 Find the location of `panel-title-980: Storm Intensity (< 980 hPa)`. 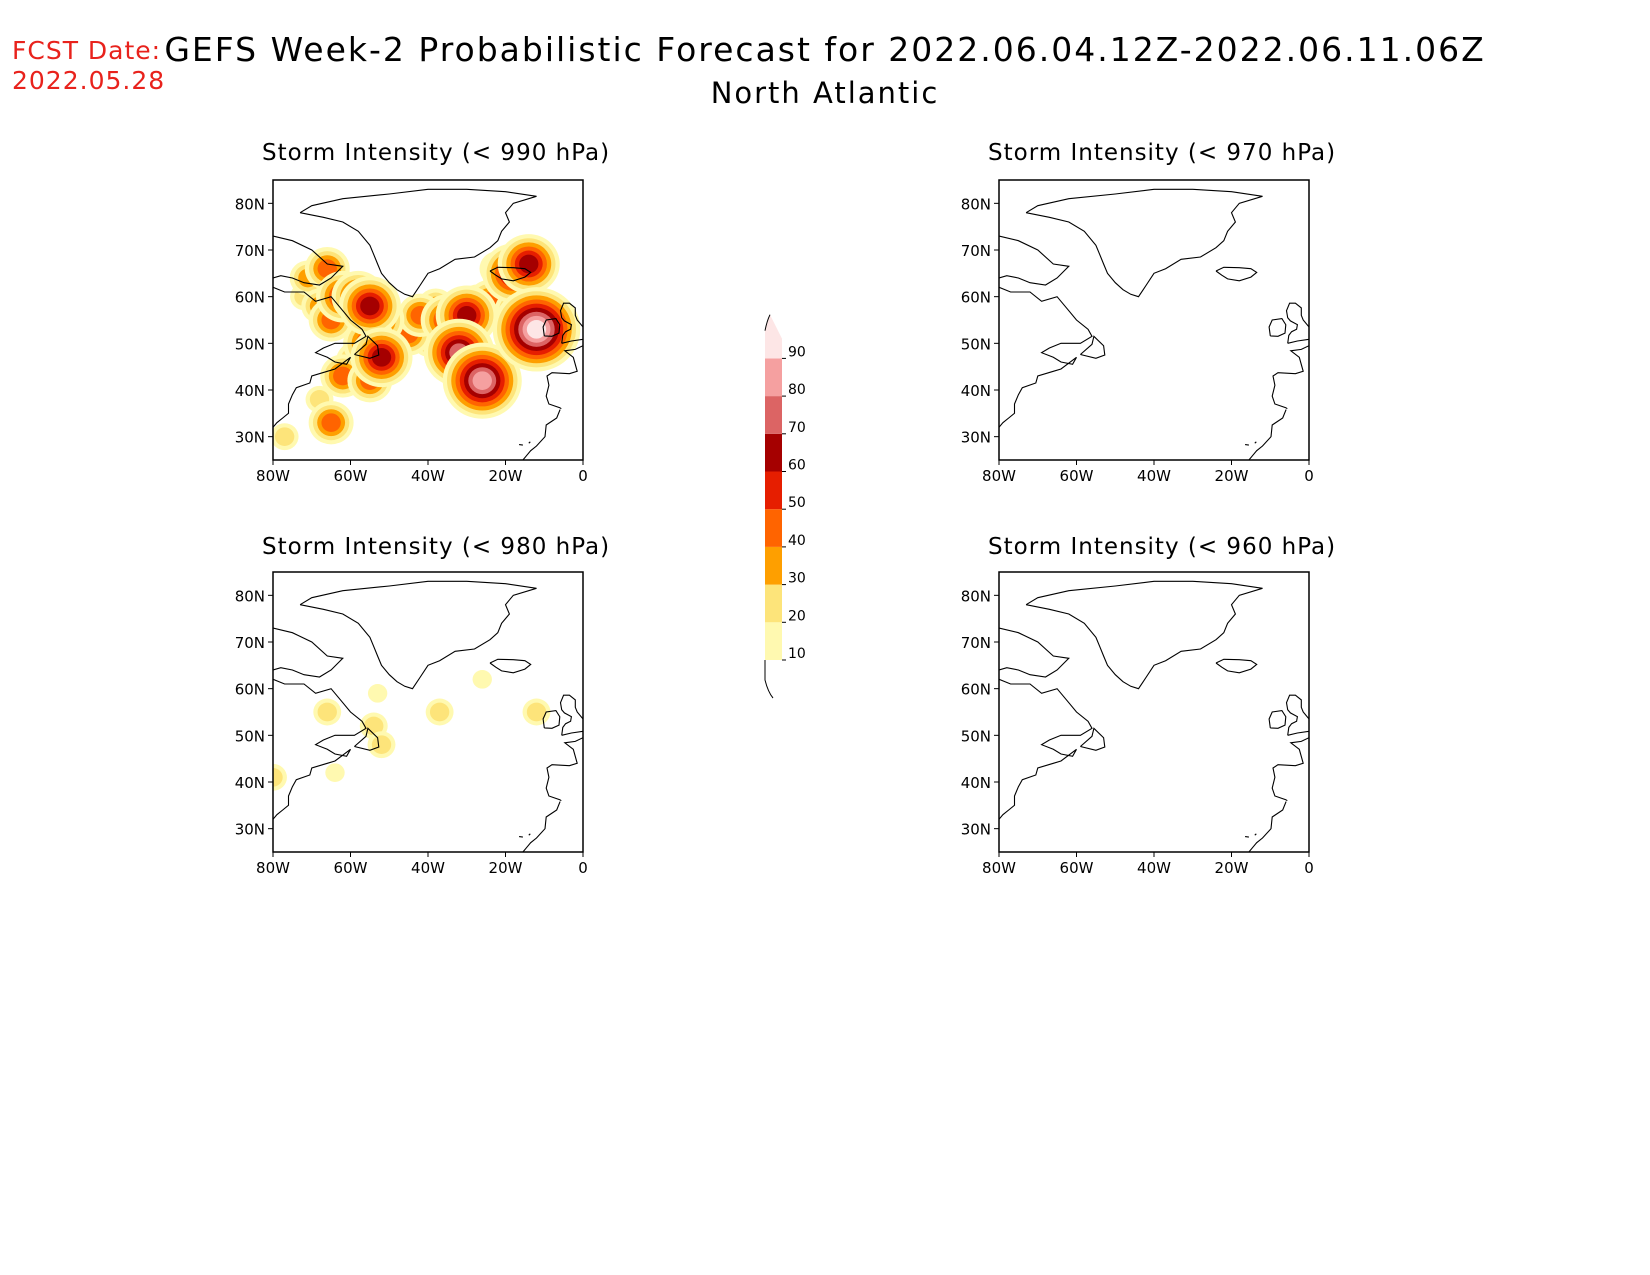

panel-title-980: Storm Intensity (< 980 hPa) is located at coordinates (436, 547).